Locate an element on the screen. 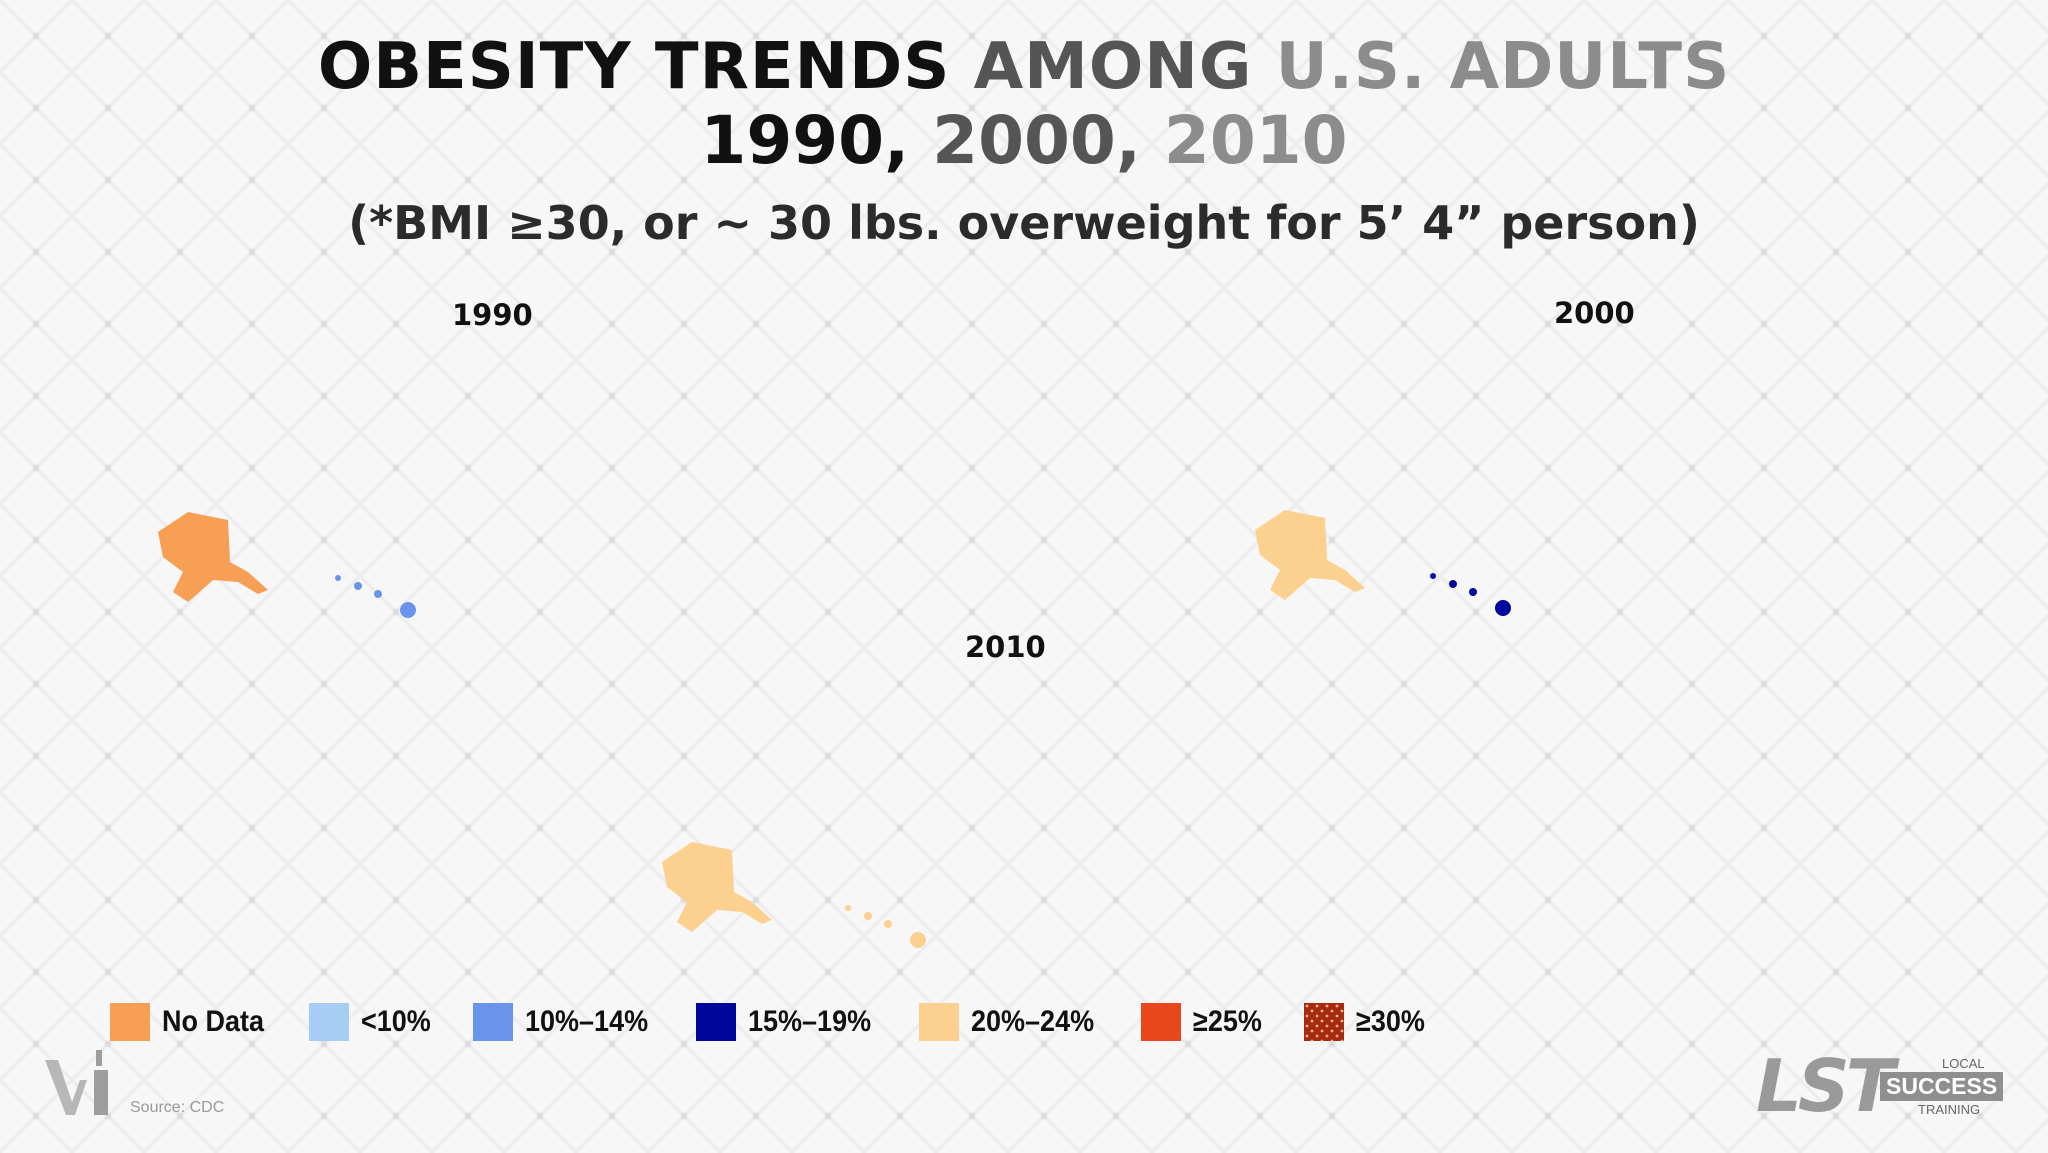 The height and width of the screenshot is (1153, 2048). title-segment-2: AMONG is located at coordinates (1113, 67).